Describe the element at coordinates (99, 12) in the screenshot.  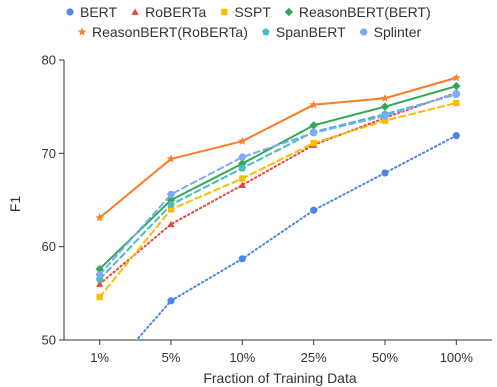
I see `legend-label-bert: BERT` at that location.